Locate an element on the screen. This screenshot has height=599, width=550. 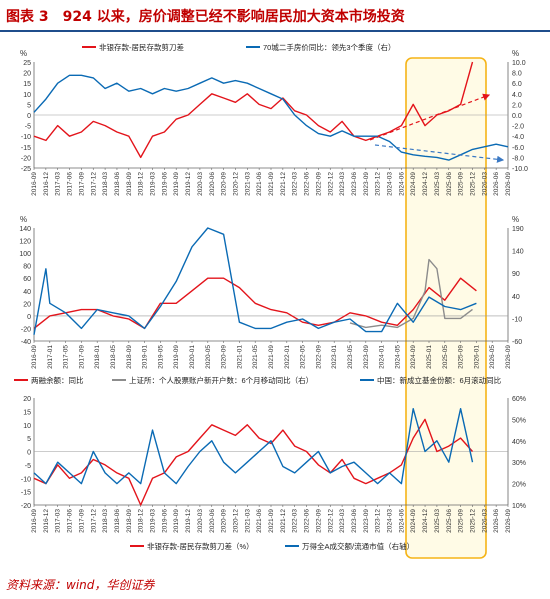
x-tick-label: 2017-06 is located at coordinates (70, 184).